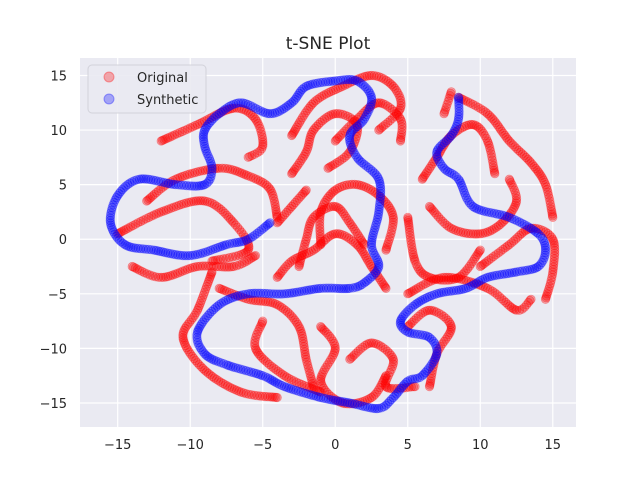 The image size is (640, 480). I want to click on x-tick-label: 0, so click(335, 445).